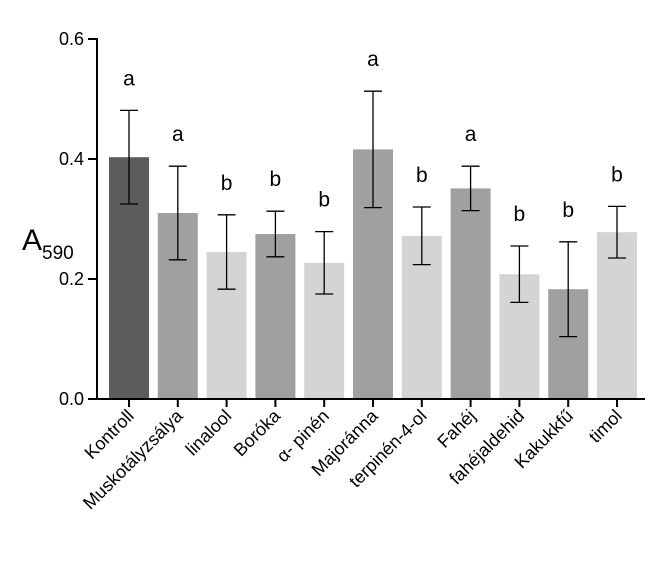 The width and height of the screenshot is (659, 565). I want to click on y-tick-label: 0.4, so click(71, 159).